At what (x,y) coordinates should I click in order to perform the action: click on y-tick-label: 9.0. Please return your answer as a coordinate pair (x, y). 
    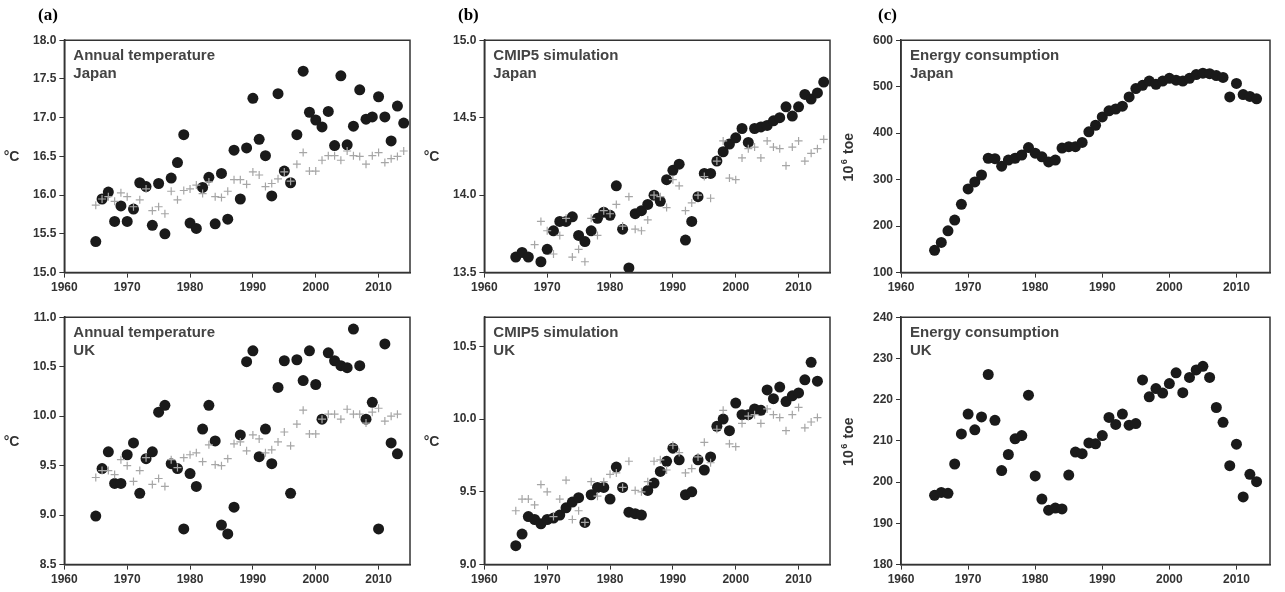
    Looking at the image, I should click on (468, 563).